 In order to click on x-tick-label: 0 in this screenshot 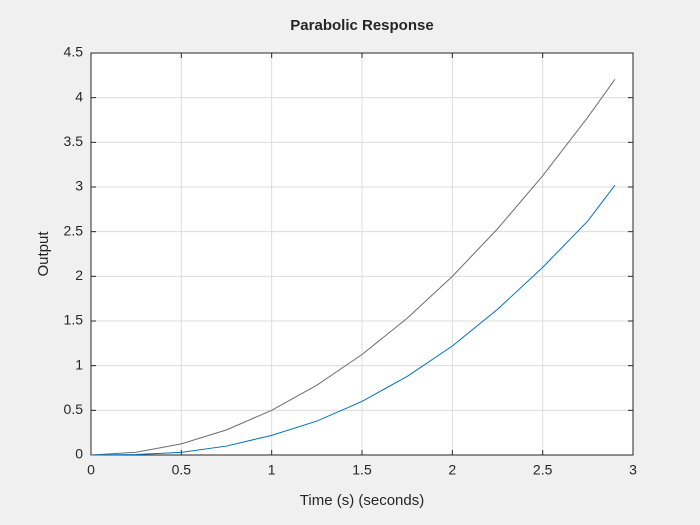, I will do `click(91, 470)`.